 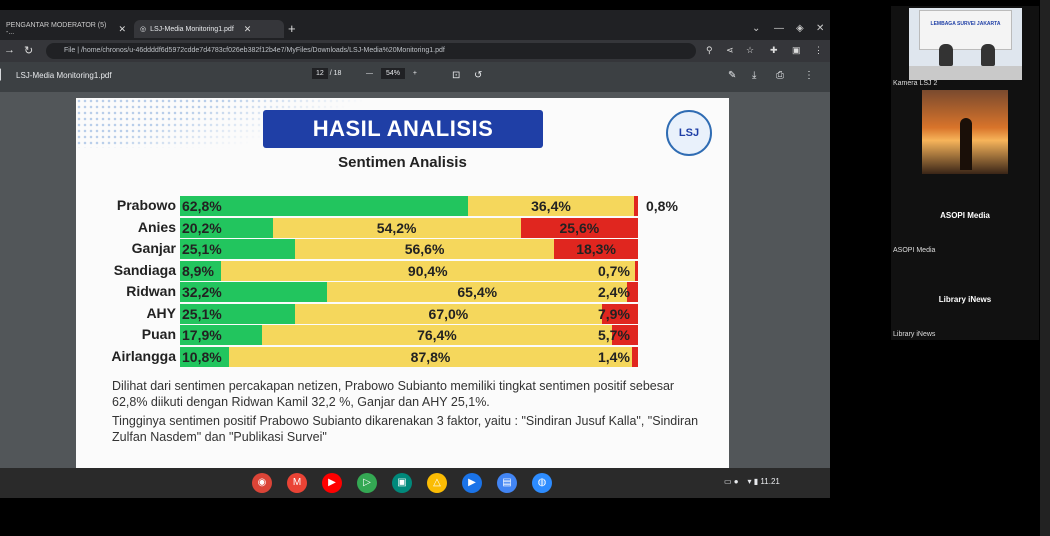 What do you see at coordinates (156, 226) in the screenshot?
I see `category-label: Anies` at bounding box center [156, 226].